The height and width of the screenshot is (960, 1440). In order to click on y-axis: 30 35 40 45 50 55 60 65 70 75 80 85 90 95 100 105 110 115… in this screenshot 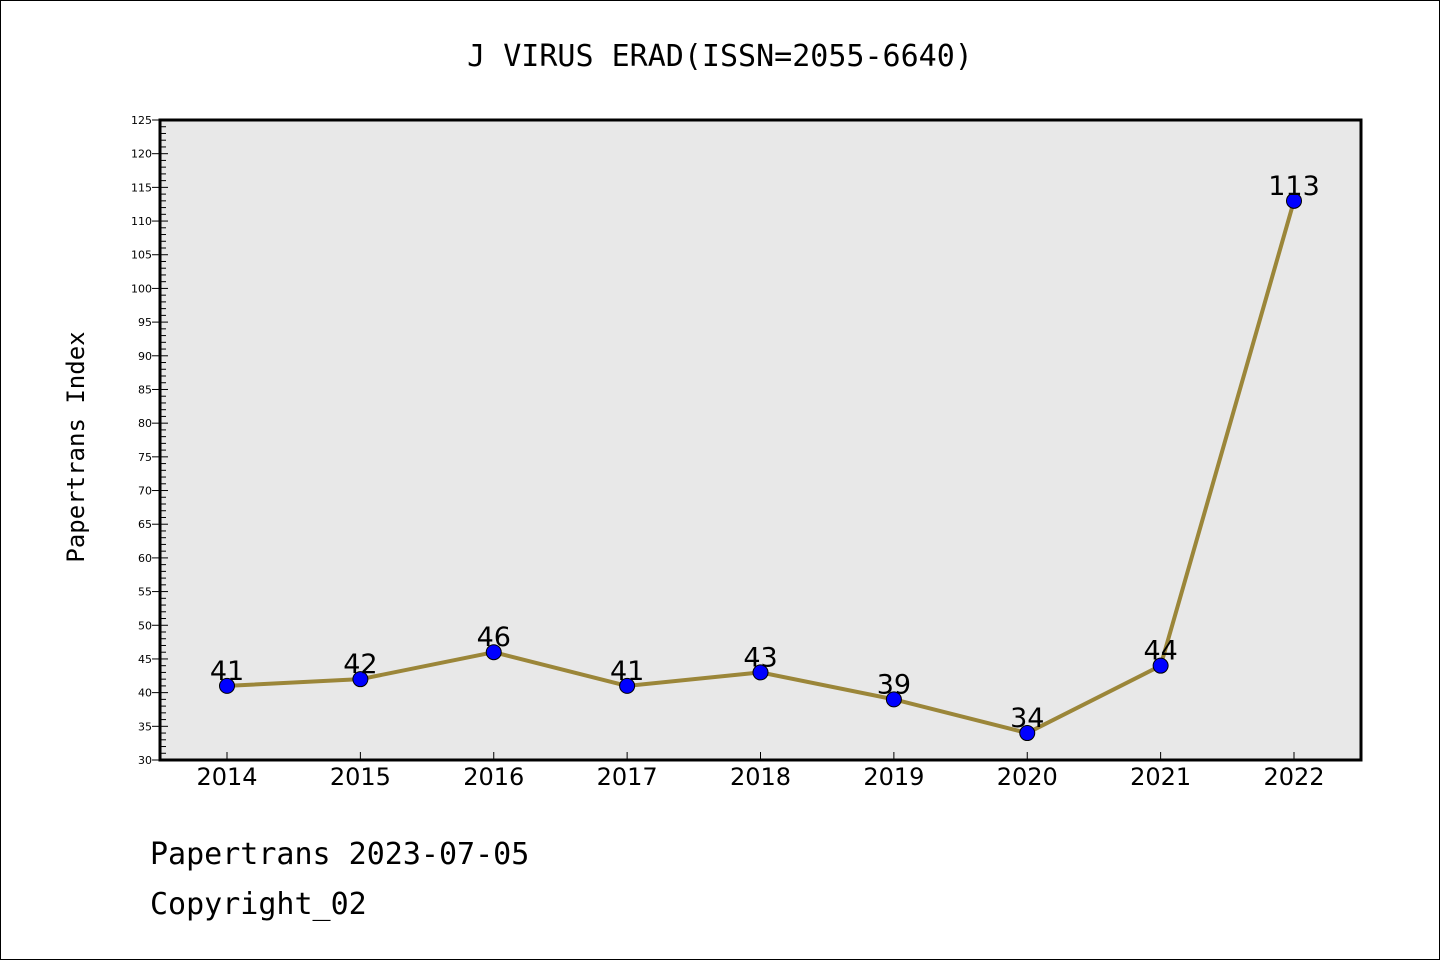, I will do `click(149, 440)`.